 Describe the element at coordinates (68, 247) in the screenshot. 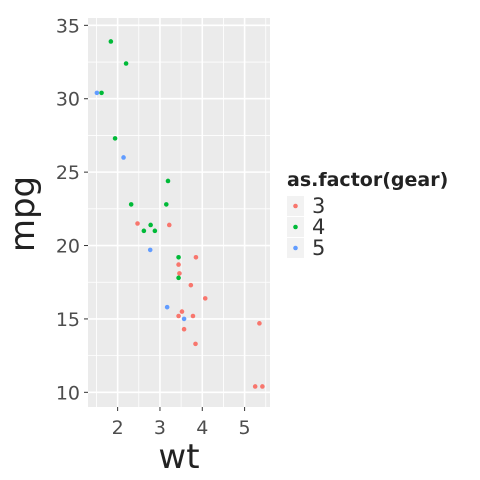

I see `y-tick-label: 20` at that location.